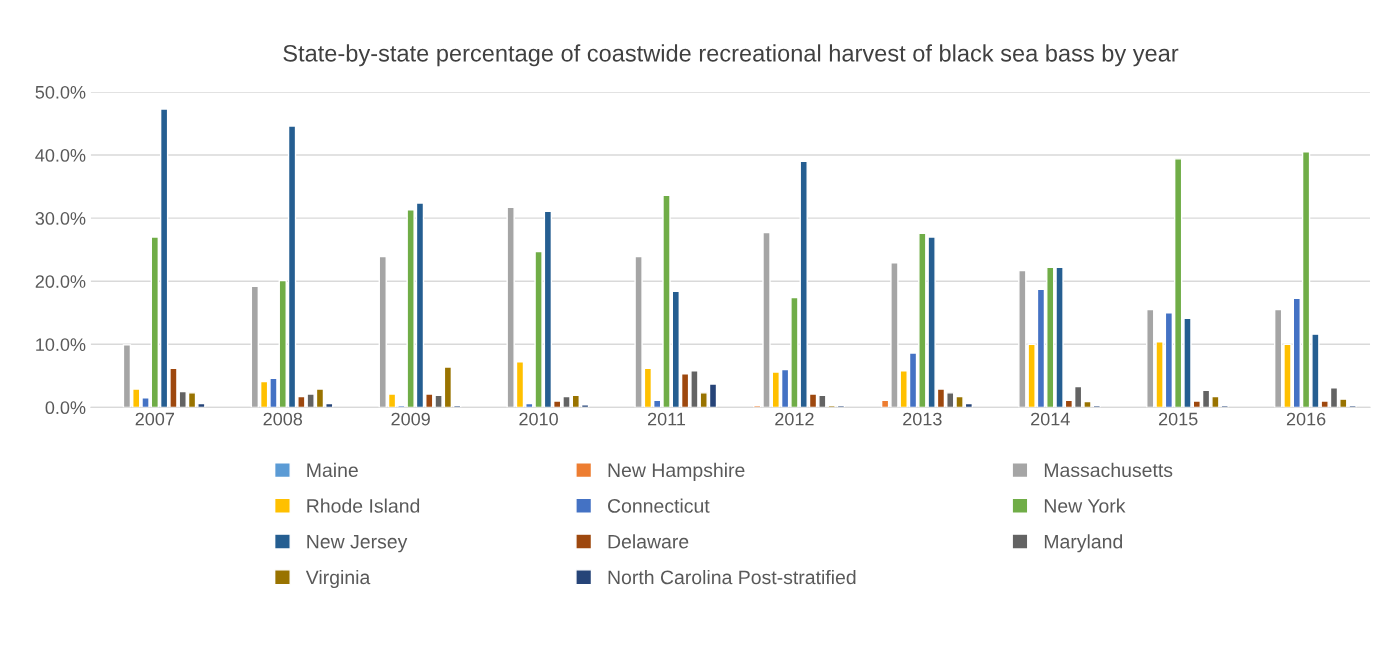  I want to click on y-tick-label: 20.0%, so click(60, 281).